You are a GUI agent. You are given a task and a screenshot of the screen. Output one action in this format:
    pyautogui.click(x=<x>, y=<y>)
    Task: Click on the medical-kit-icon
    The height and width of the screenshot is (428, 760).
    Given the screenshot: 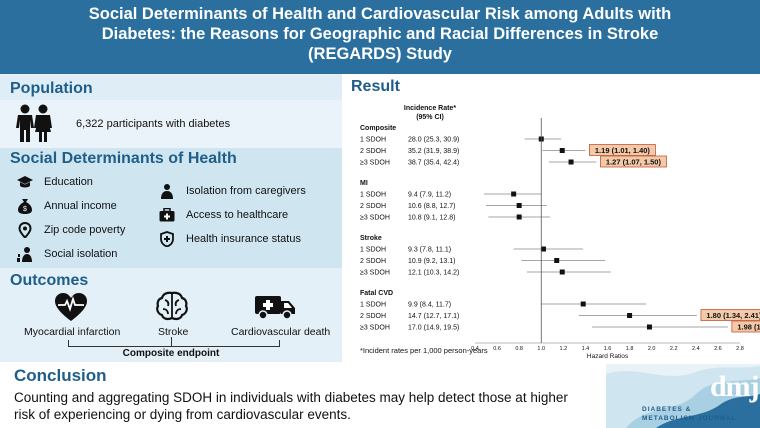 What is the action you would take?
    pyautogui.click(x=167, y=215)
    